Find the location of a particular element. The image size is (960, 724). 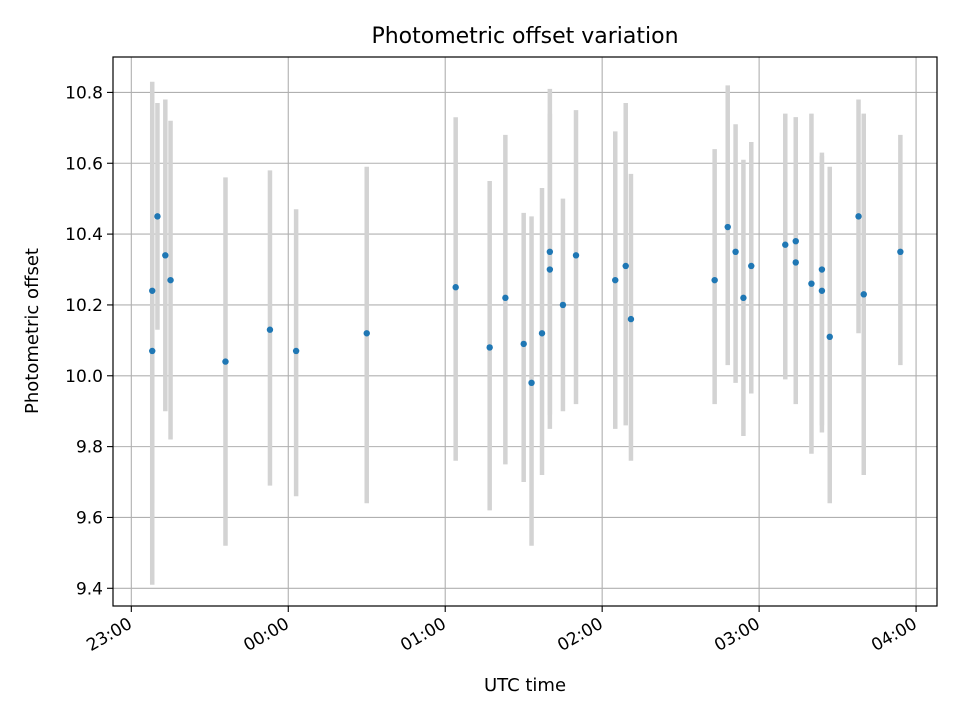

y-tick-label: 10.6 is located at coordinates (84, 164).